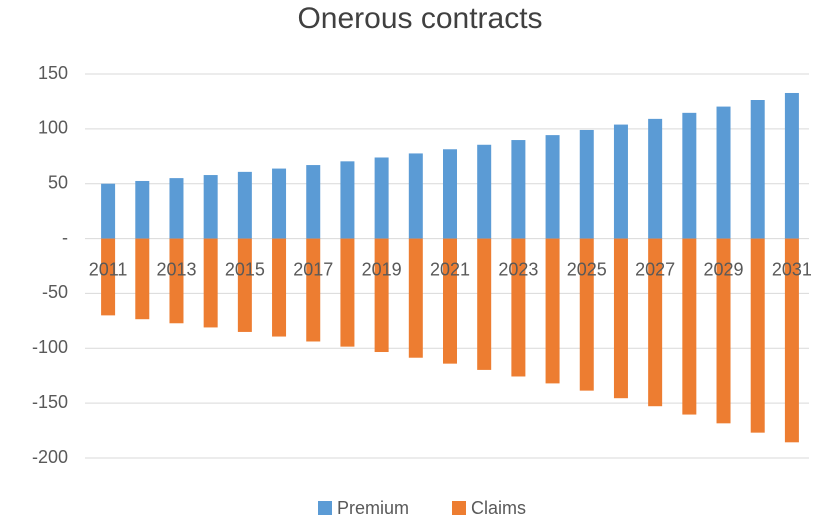 Image resolution: width=830 pixels, height=522 pixels. What do you see at coordinates (53, 128) in the screenshot?
I see `y-tick-label: 100` at bounding box center [53, 128].